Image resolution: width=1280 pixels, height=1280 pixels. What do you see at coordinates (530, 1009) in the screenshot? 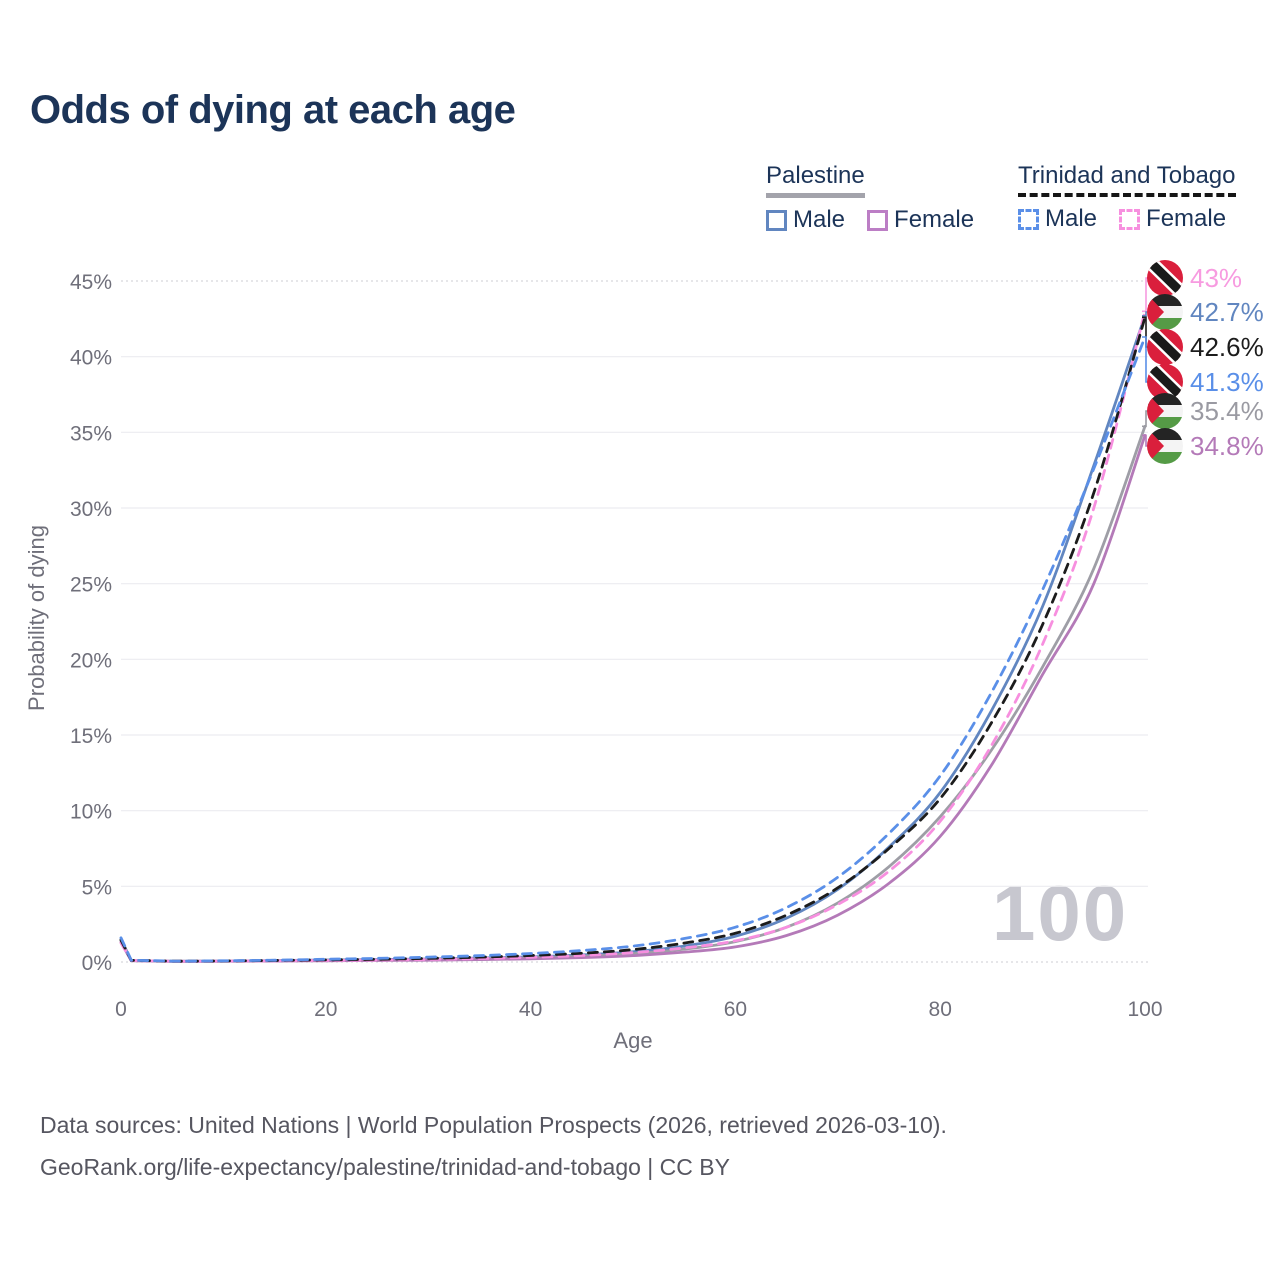
I see `x-tick-label: 40` at bounding box center [530, 1009].